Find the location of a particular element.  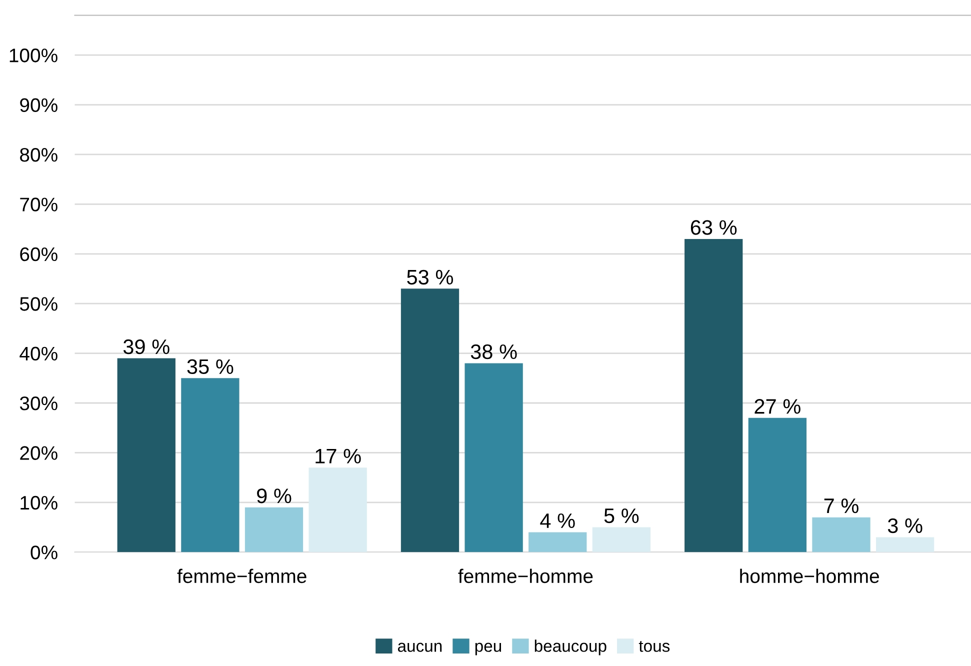

x-tick-label: homme−homme is located at coordinates (809, 576).